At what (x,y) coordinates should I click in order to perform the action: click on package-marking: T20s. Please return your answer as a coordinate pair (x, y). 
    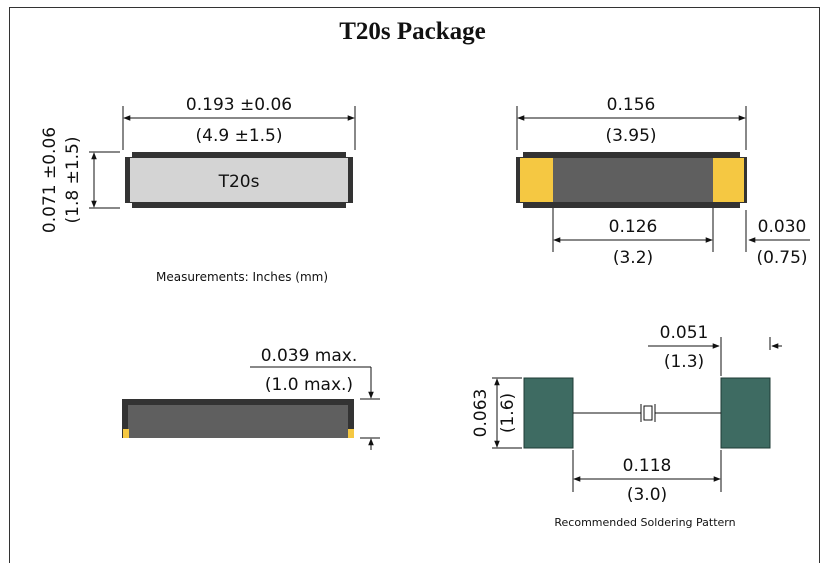
    Looking at the image, I should click on (239, 182).